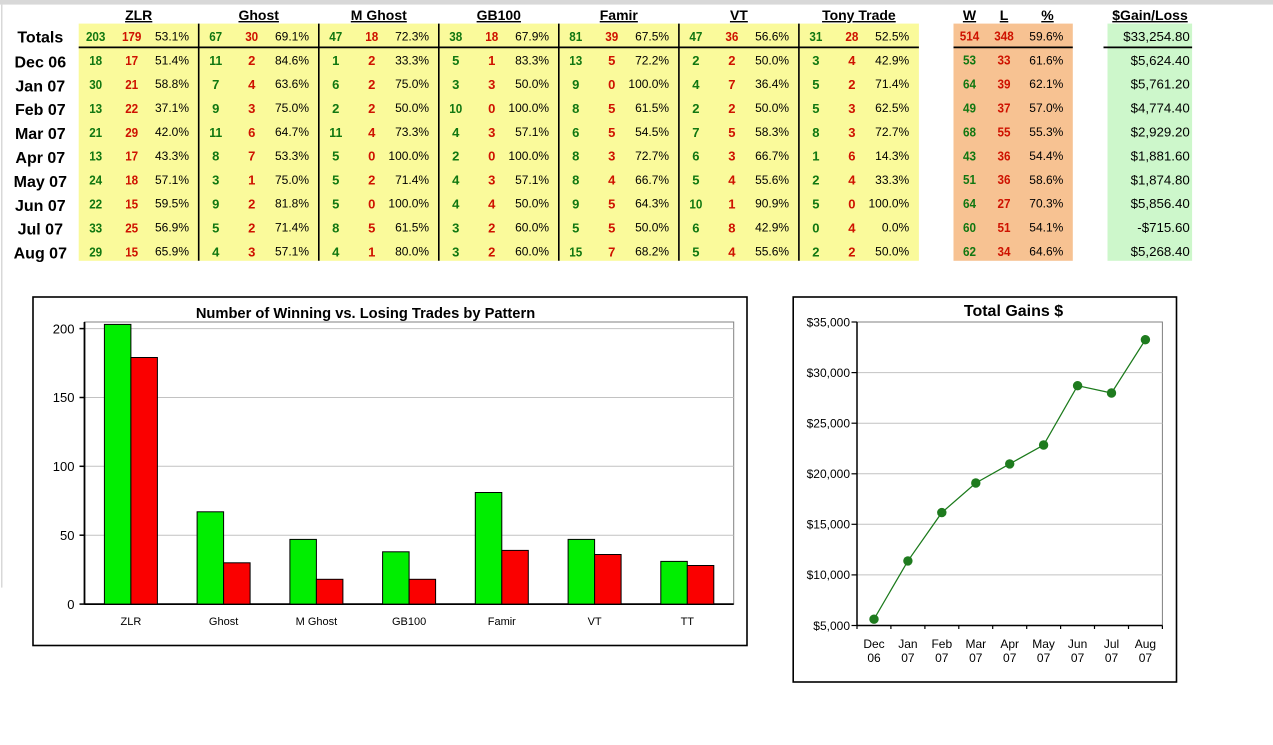 Image resolution: width=1273 pixels, height=745 pixels. Describe the element at coordinates (412, 228) in the screenshot. I see `svg-text: 61.5%` at that location.